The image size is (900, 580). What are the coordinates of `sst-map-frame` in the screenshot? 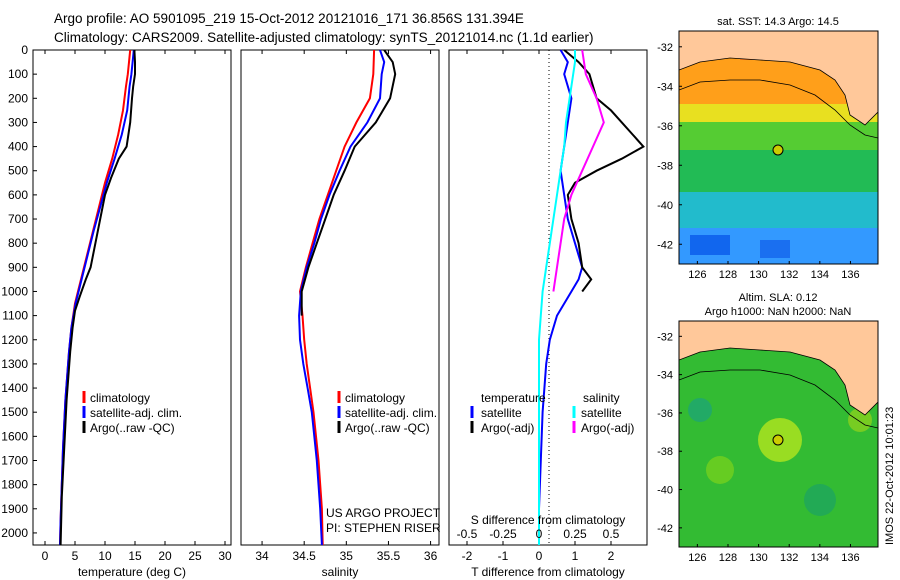 It's located at (778, 147).